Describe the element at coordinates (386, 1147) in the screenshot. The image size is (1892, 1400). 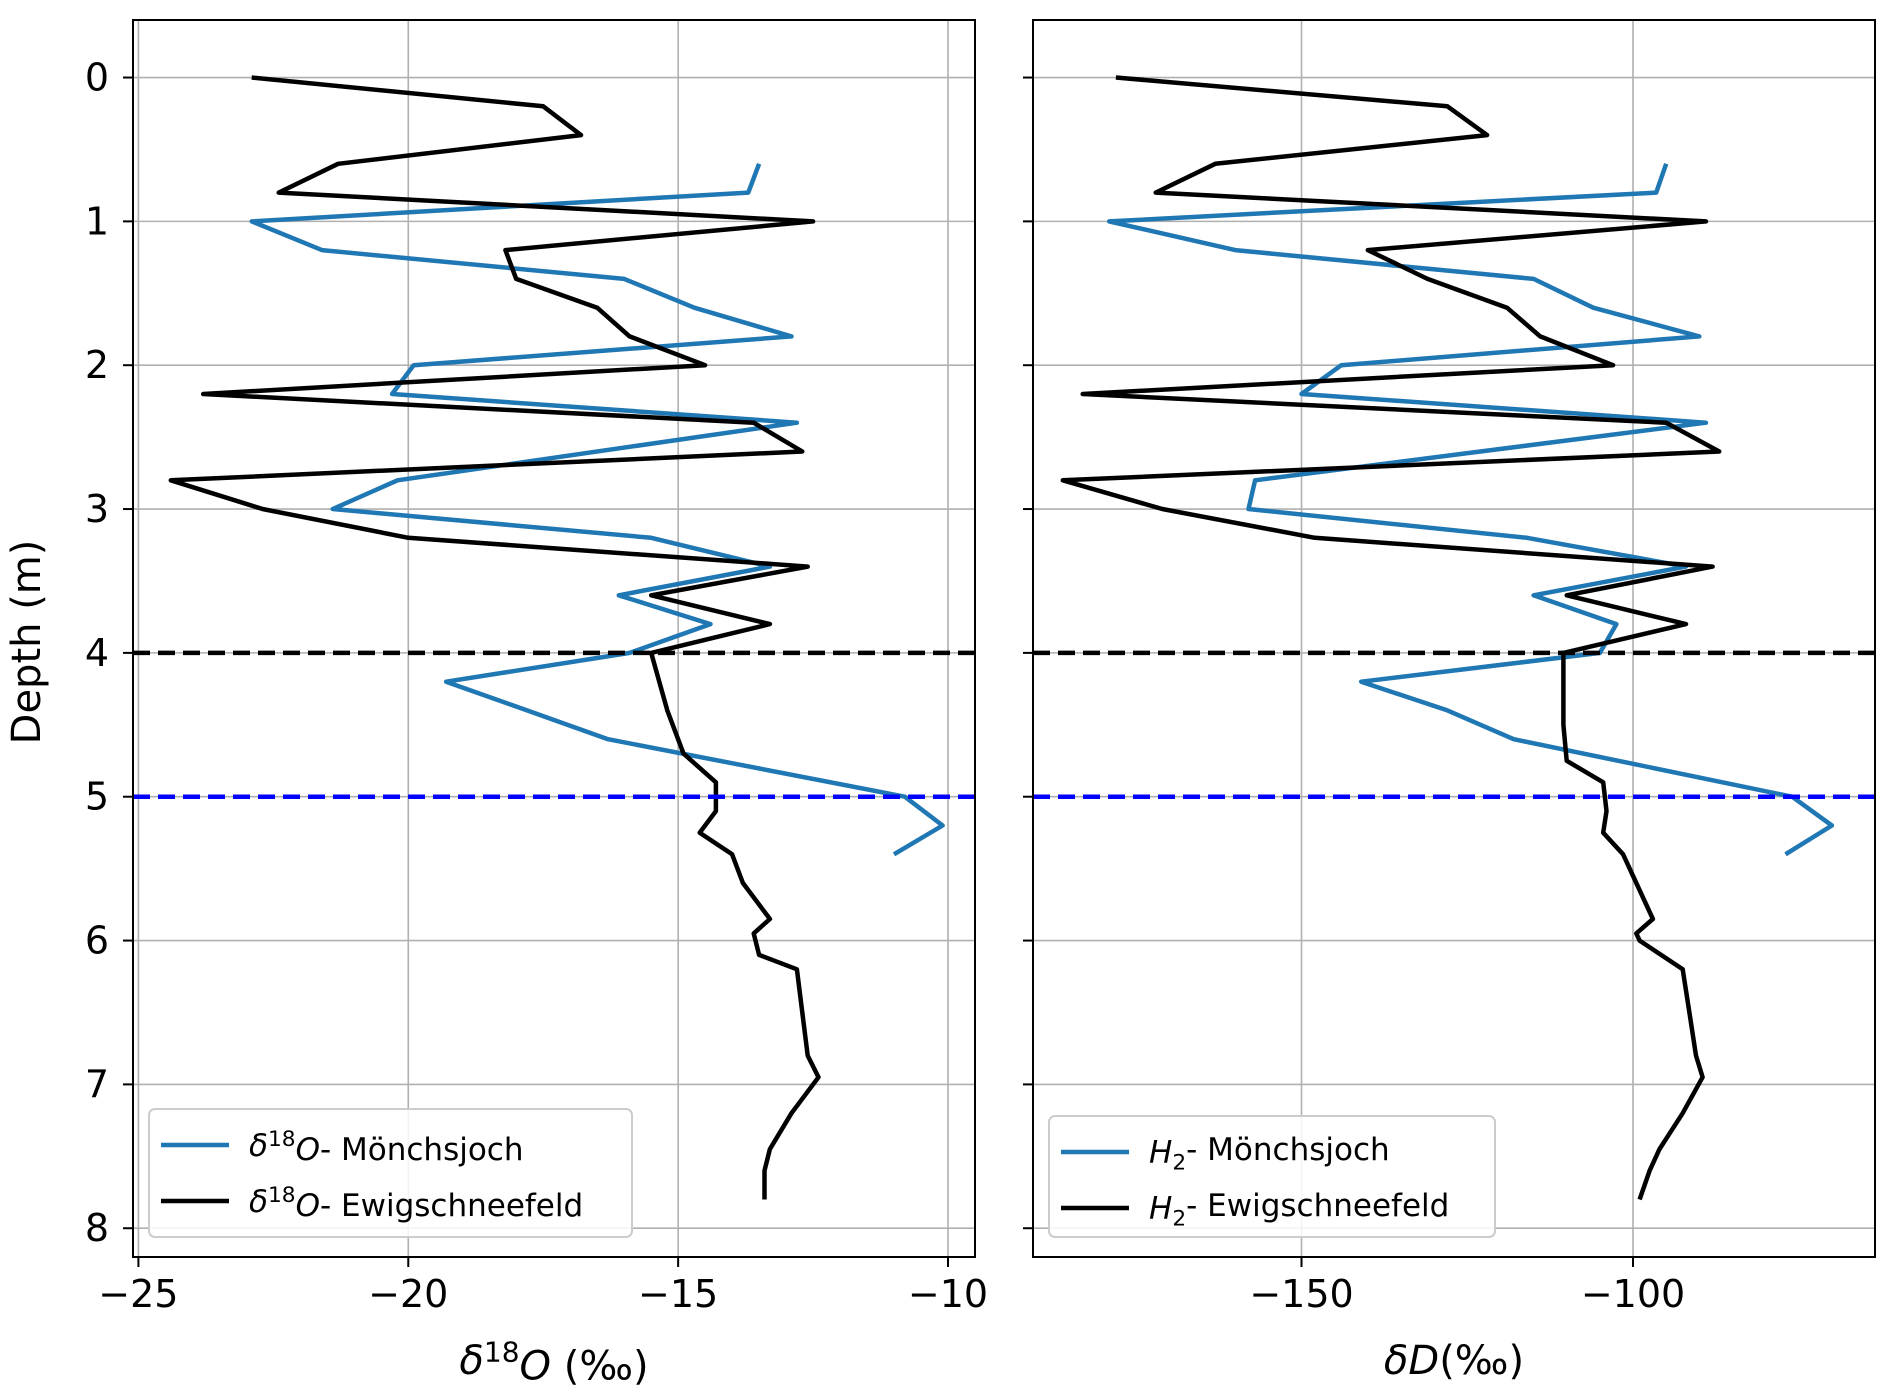
I see `legend-label-0: δ18O- Mönchsjoch` at that location.